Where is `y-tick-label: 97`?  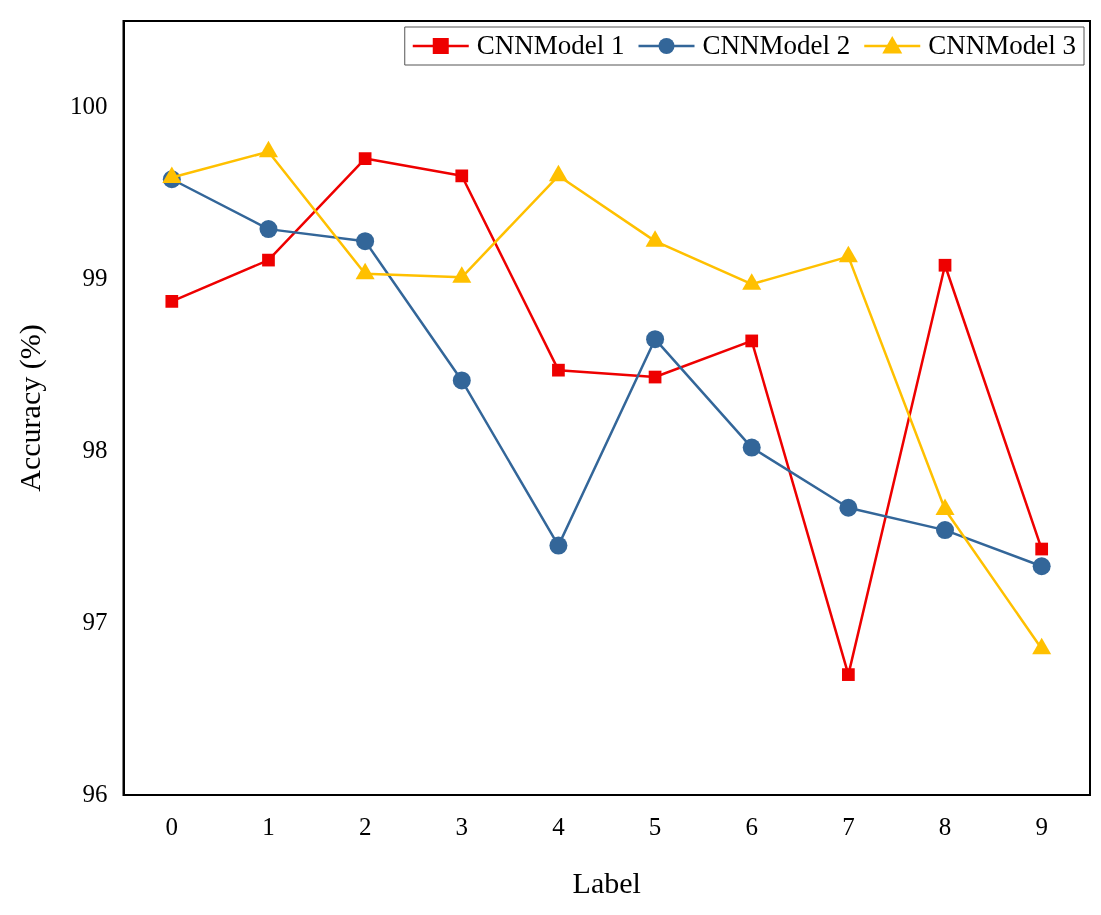 y-tick-label: 97 is located at coordinates (95, 621).